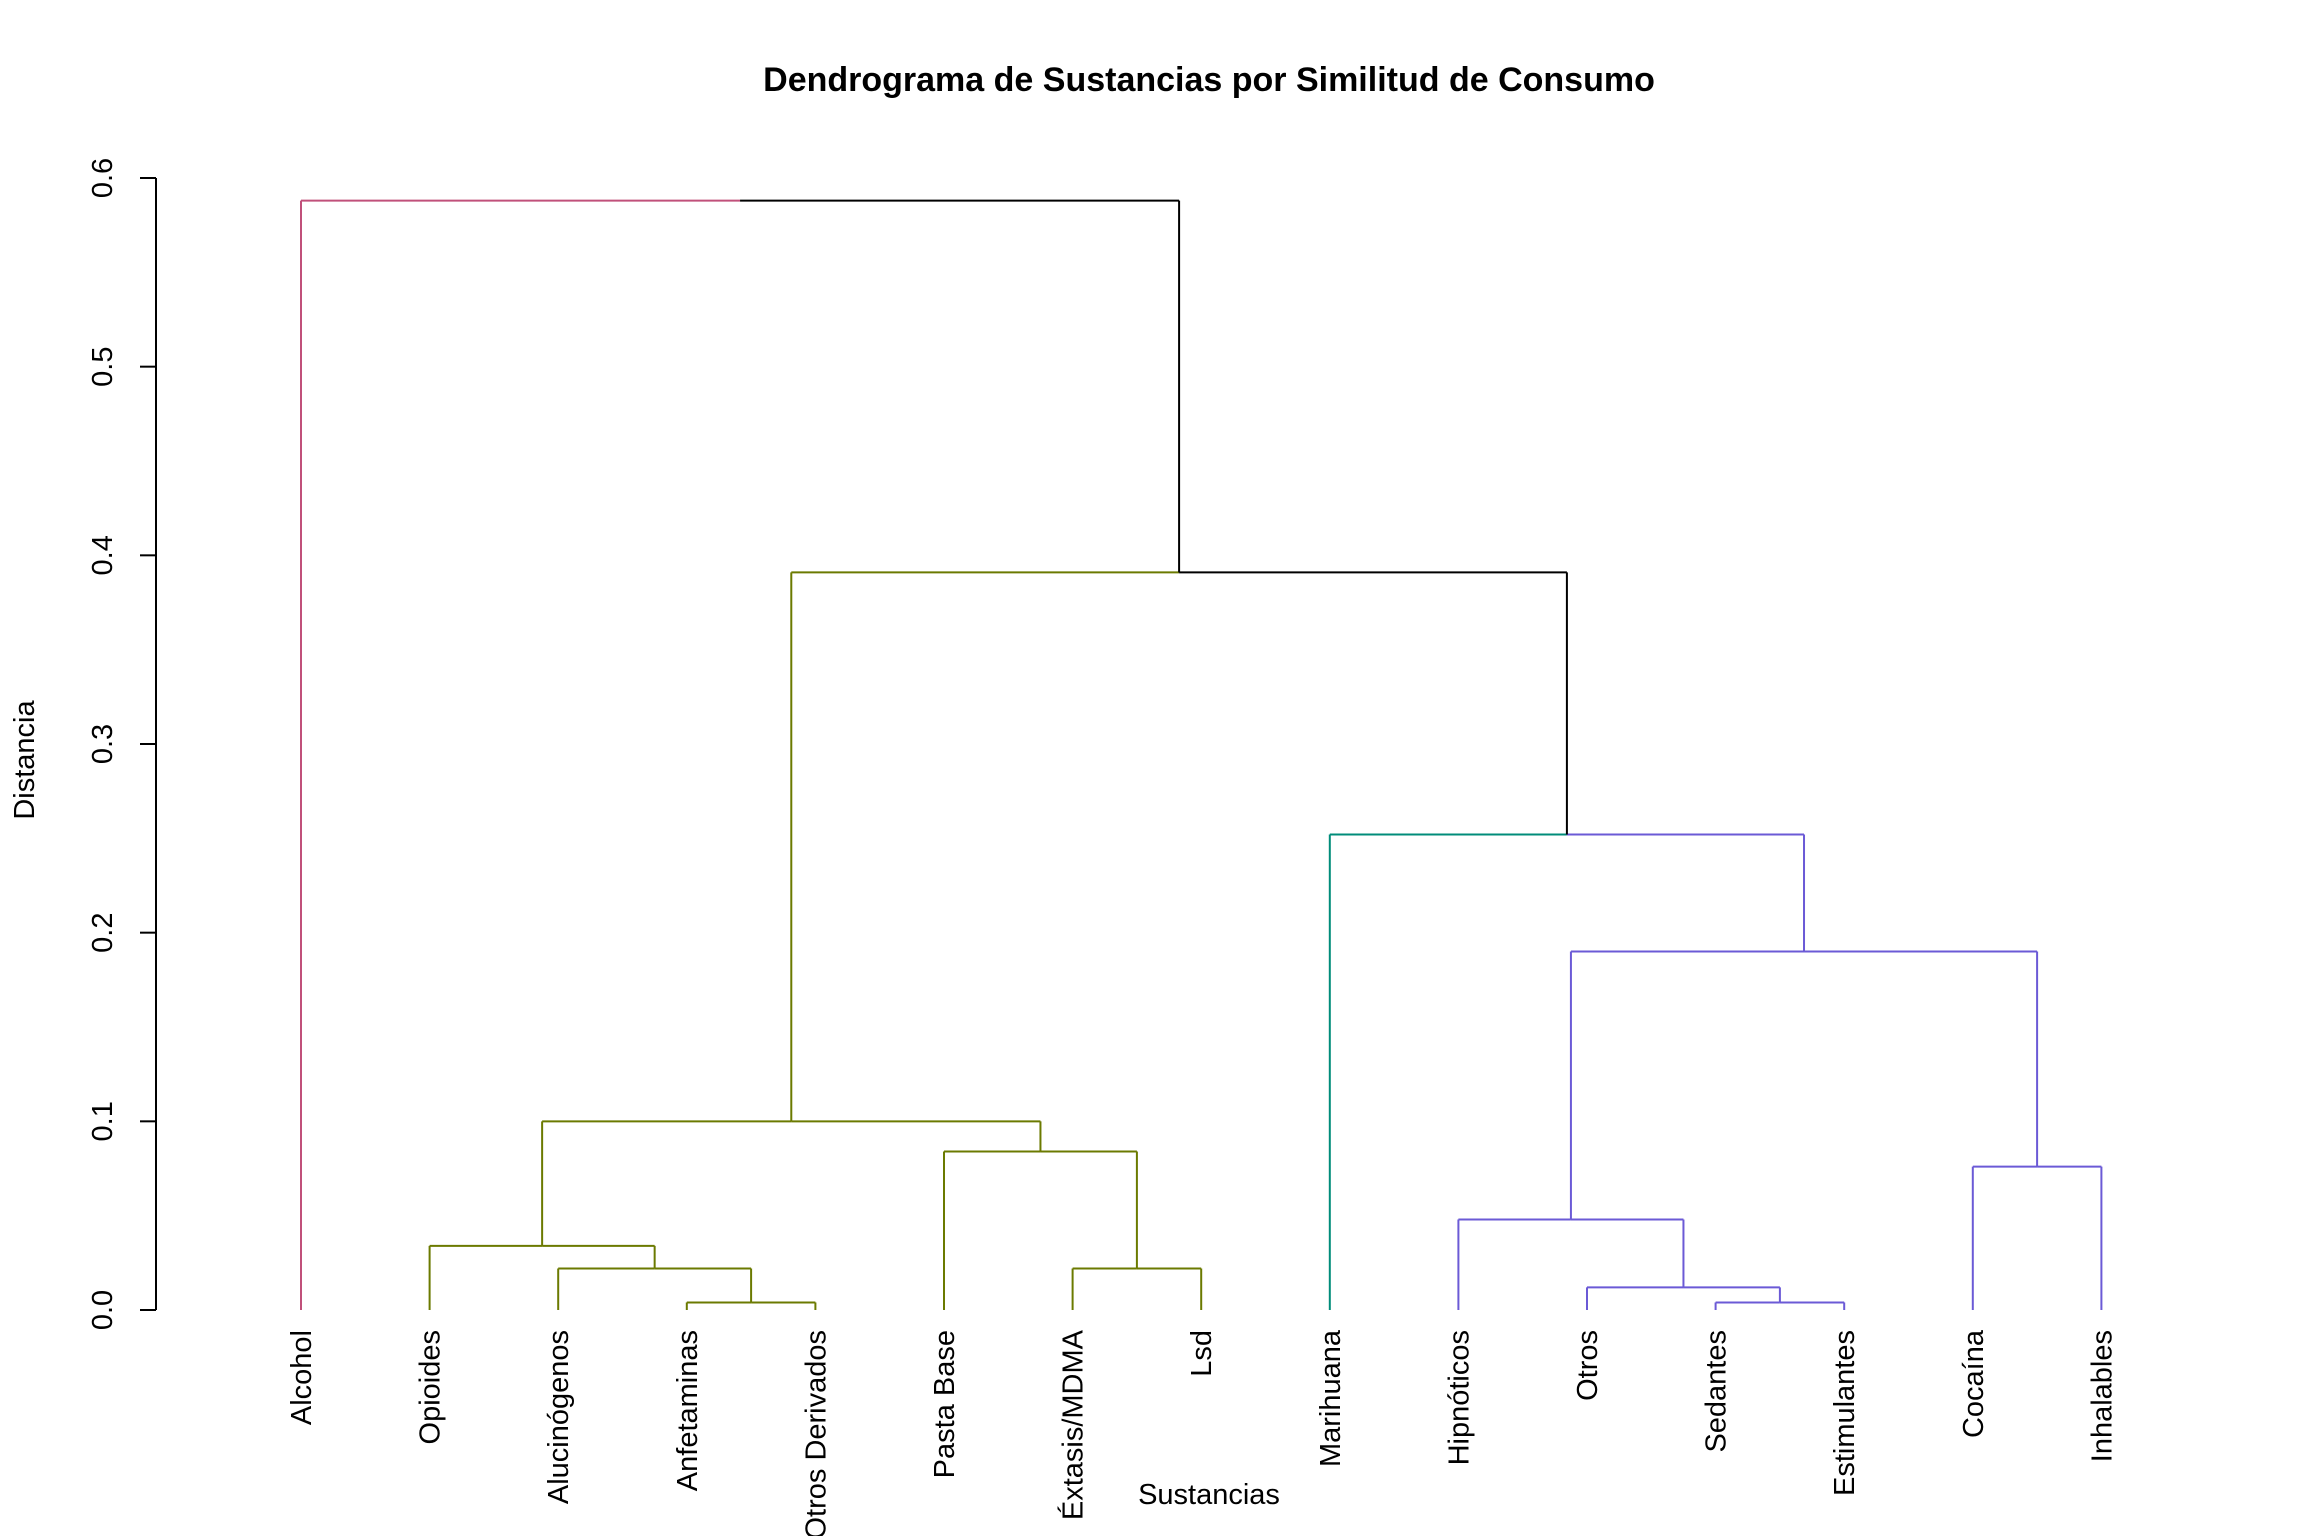 The height and width of the screenshot is (1536, 2304). Describe the element at coordinates (1073, 1424) in the screenshot. I see `leaf-label-extasis-mdma: Éxtasis/MDMA` at that location.